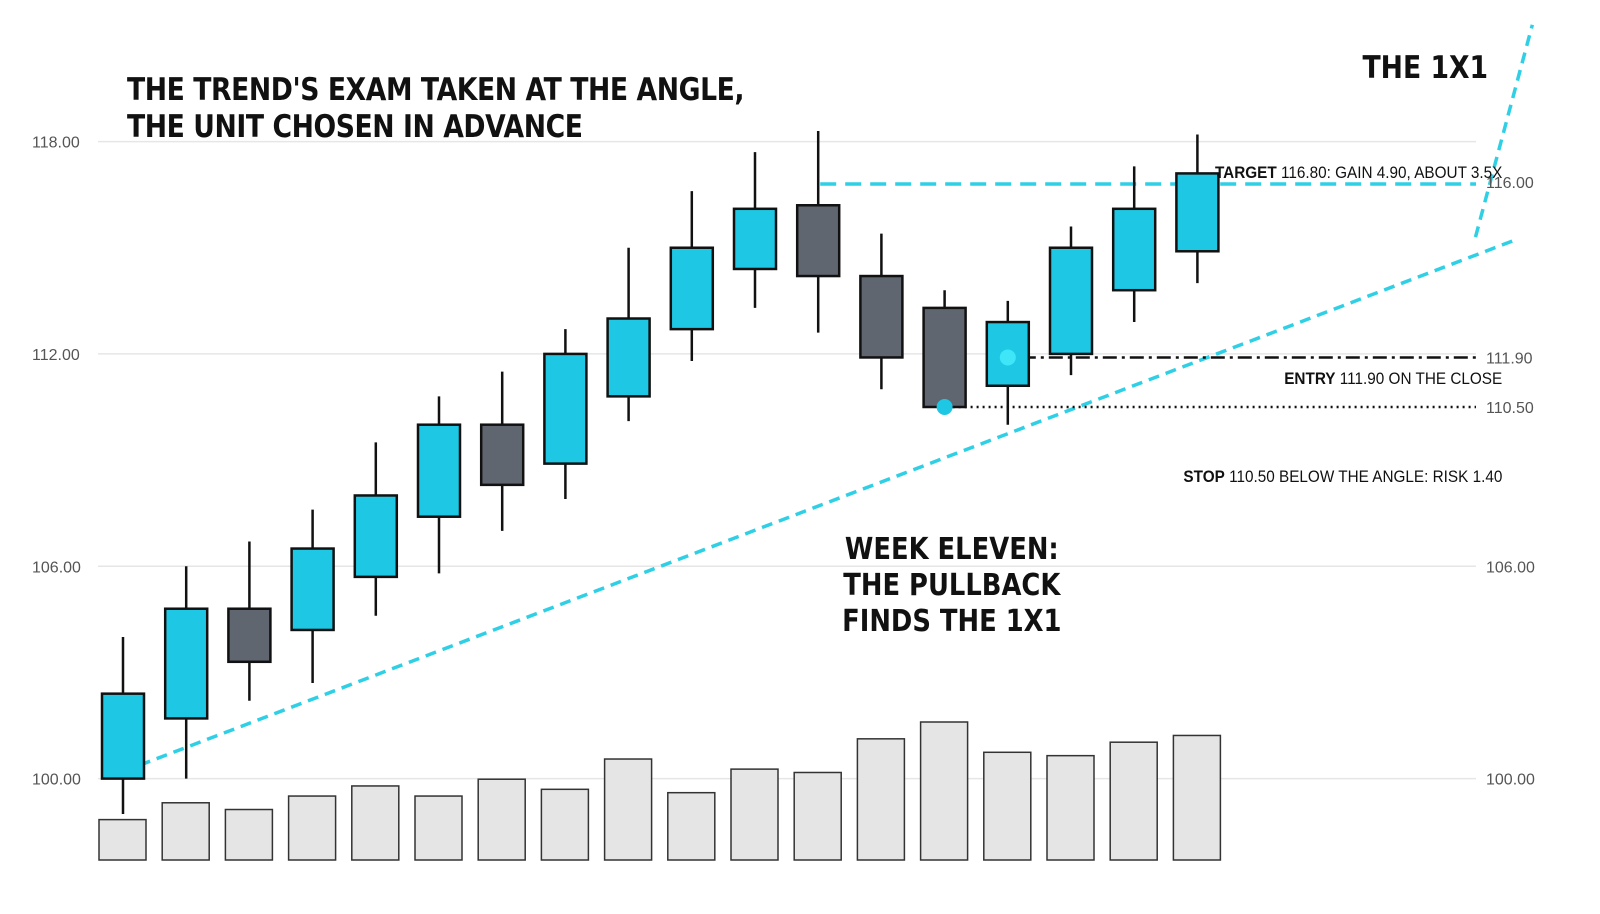 The image size is (1600, 914). What do you see at coordinates (56, 355) in the screenshot?
I see `y-tick-left: 112.00` at bounding box center [56, 355].